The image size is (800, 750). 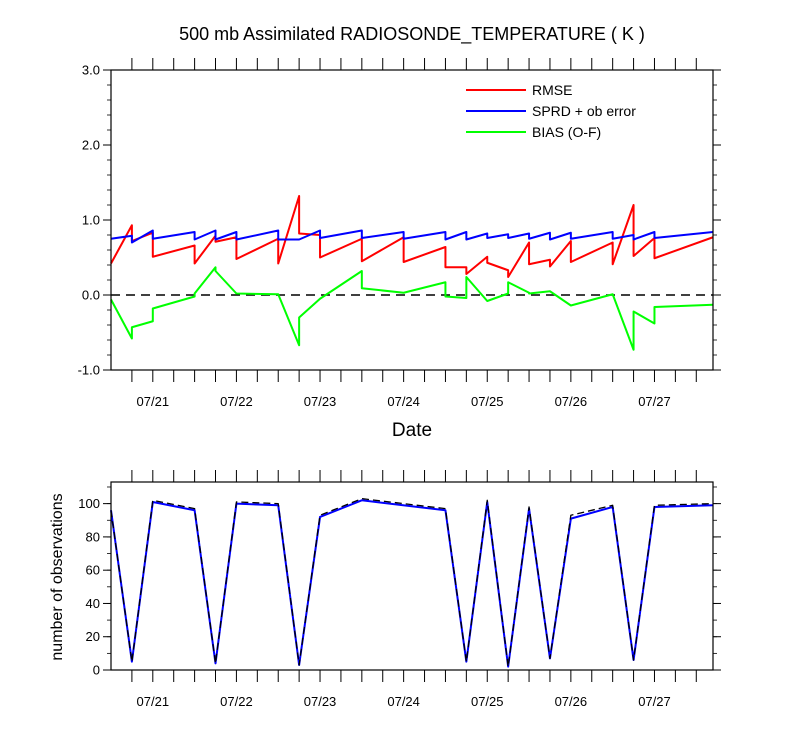 What do you see at coordinates (89, 503) in the screenshot?
I see `y-tick-label: 100` at bounding box center [89, 503].